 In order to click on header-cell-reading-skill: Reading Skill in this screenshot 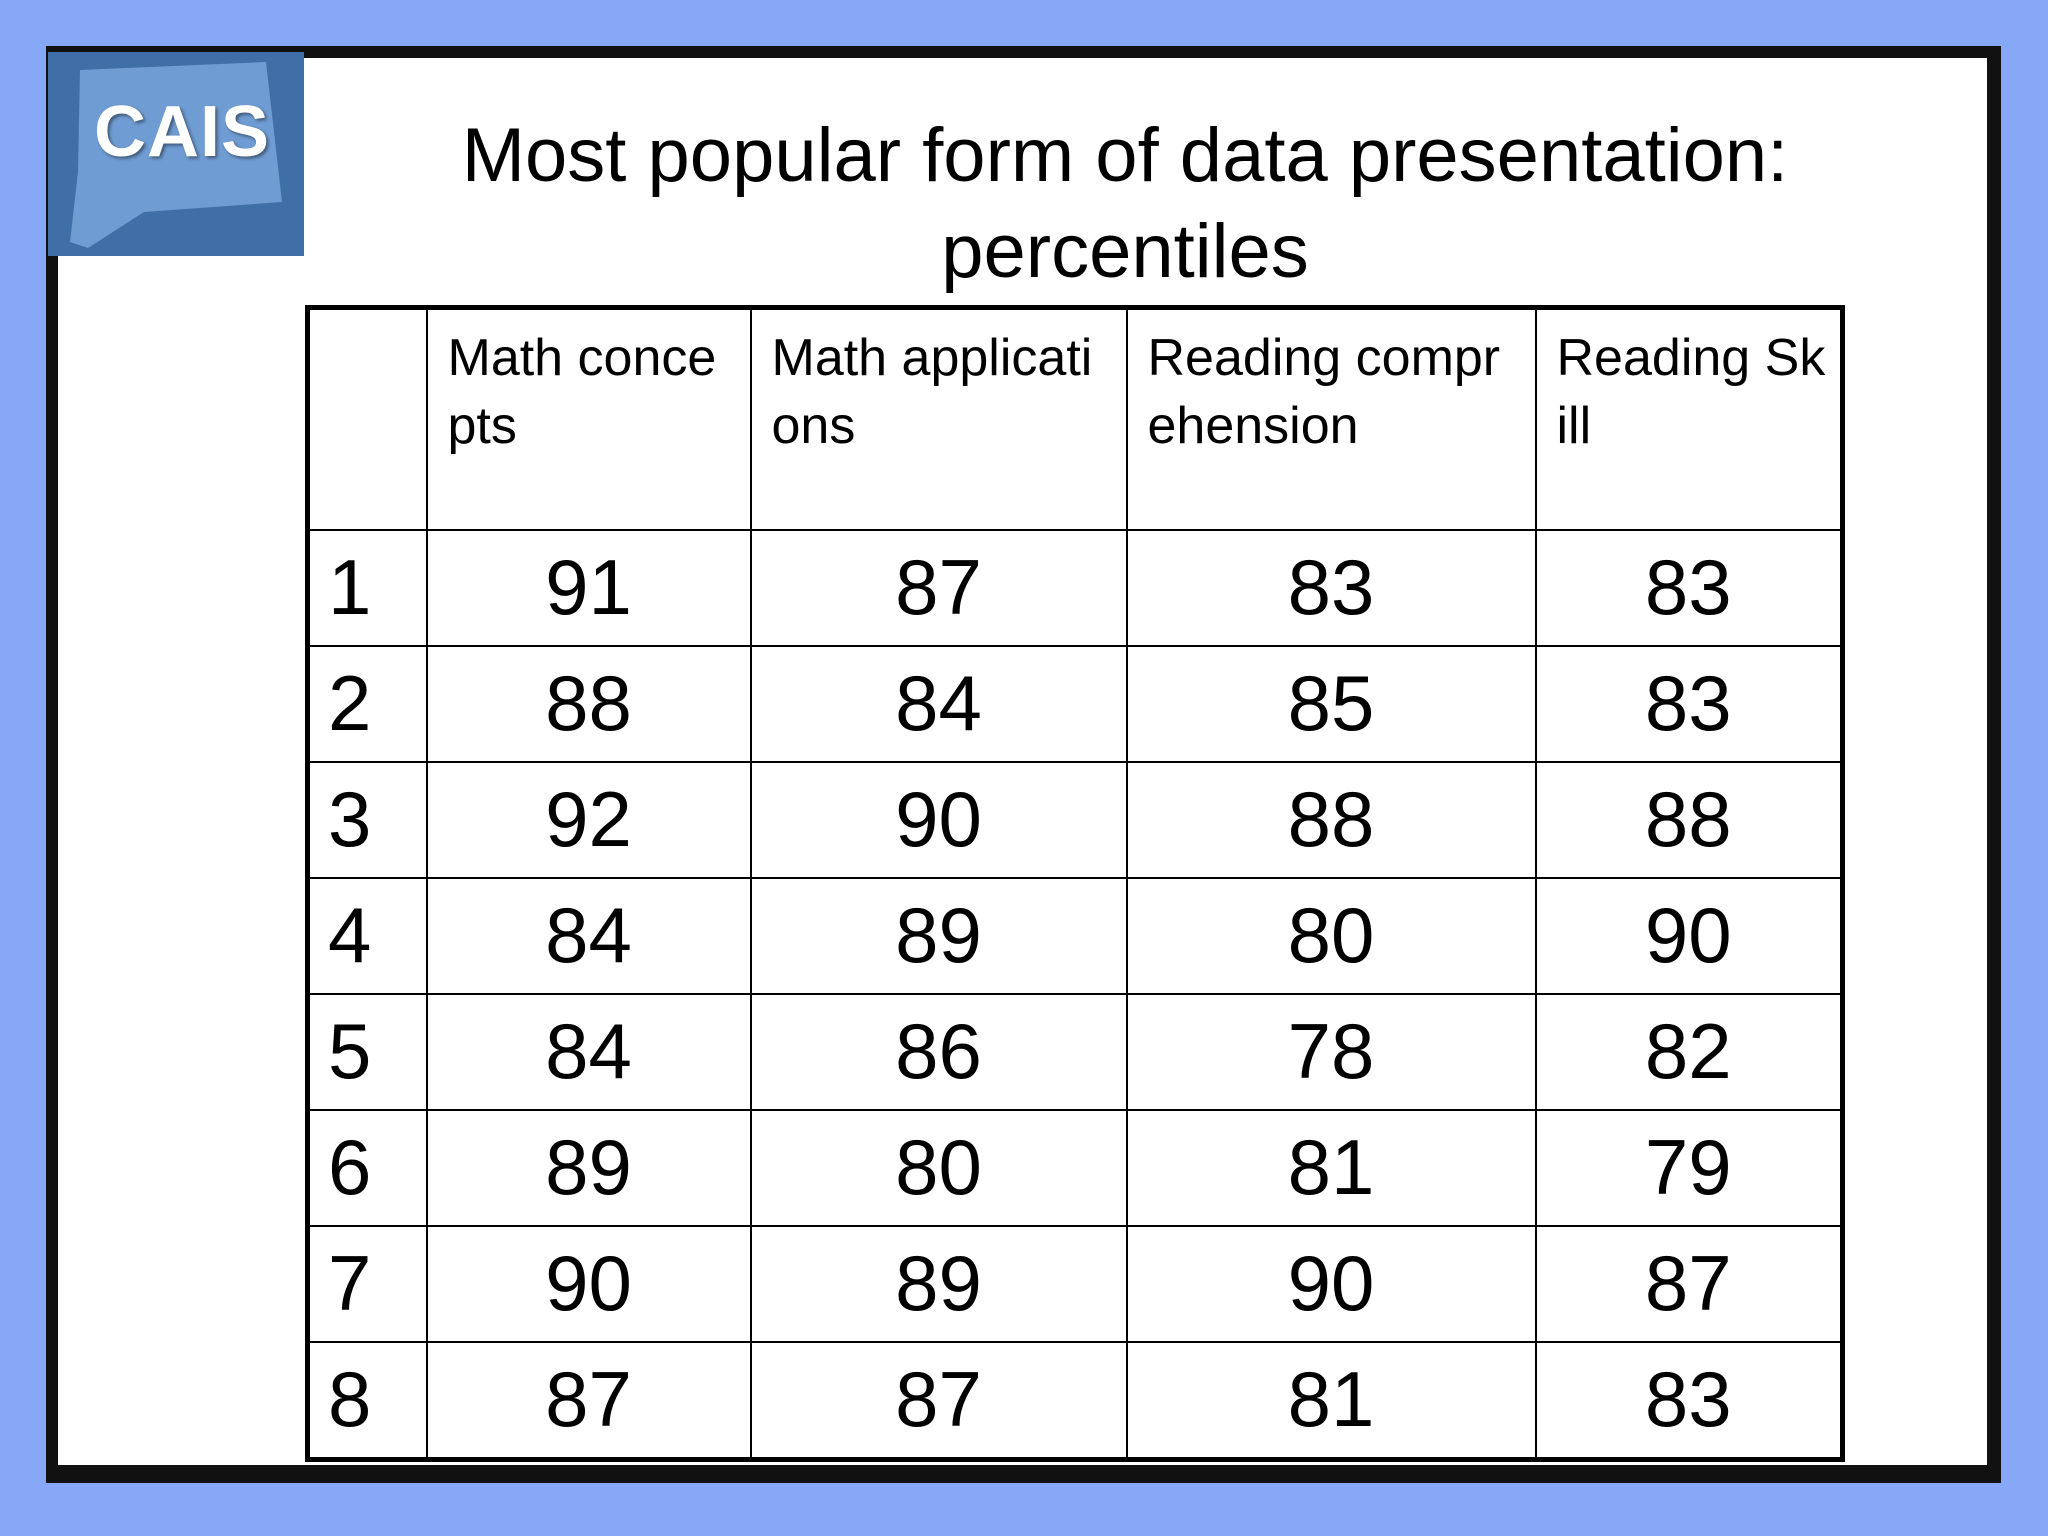, I will do `click(1689, 418)`.